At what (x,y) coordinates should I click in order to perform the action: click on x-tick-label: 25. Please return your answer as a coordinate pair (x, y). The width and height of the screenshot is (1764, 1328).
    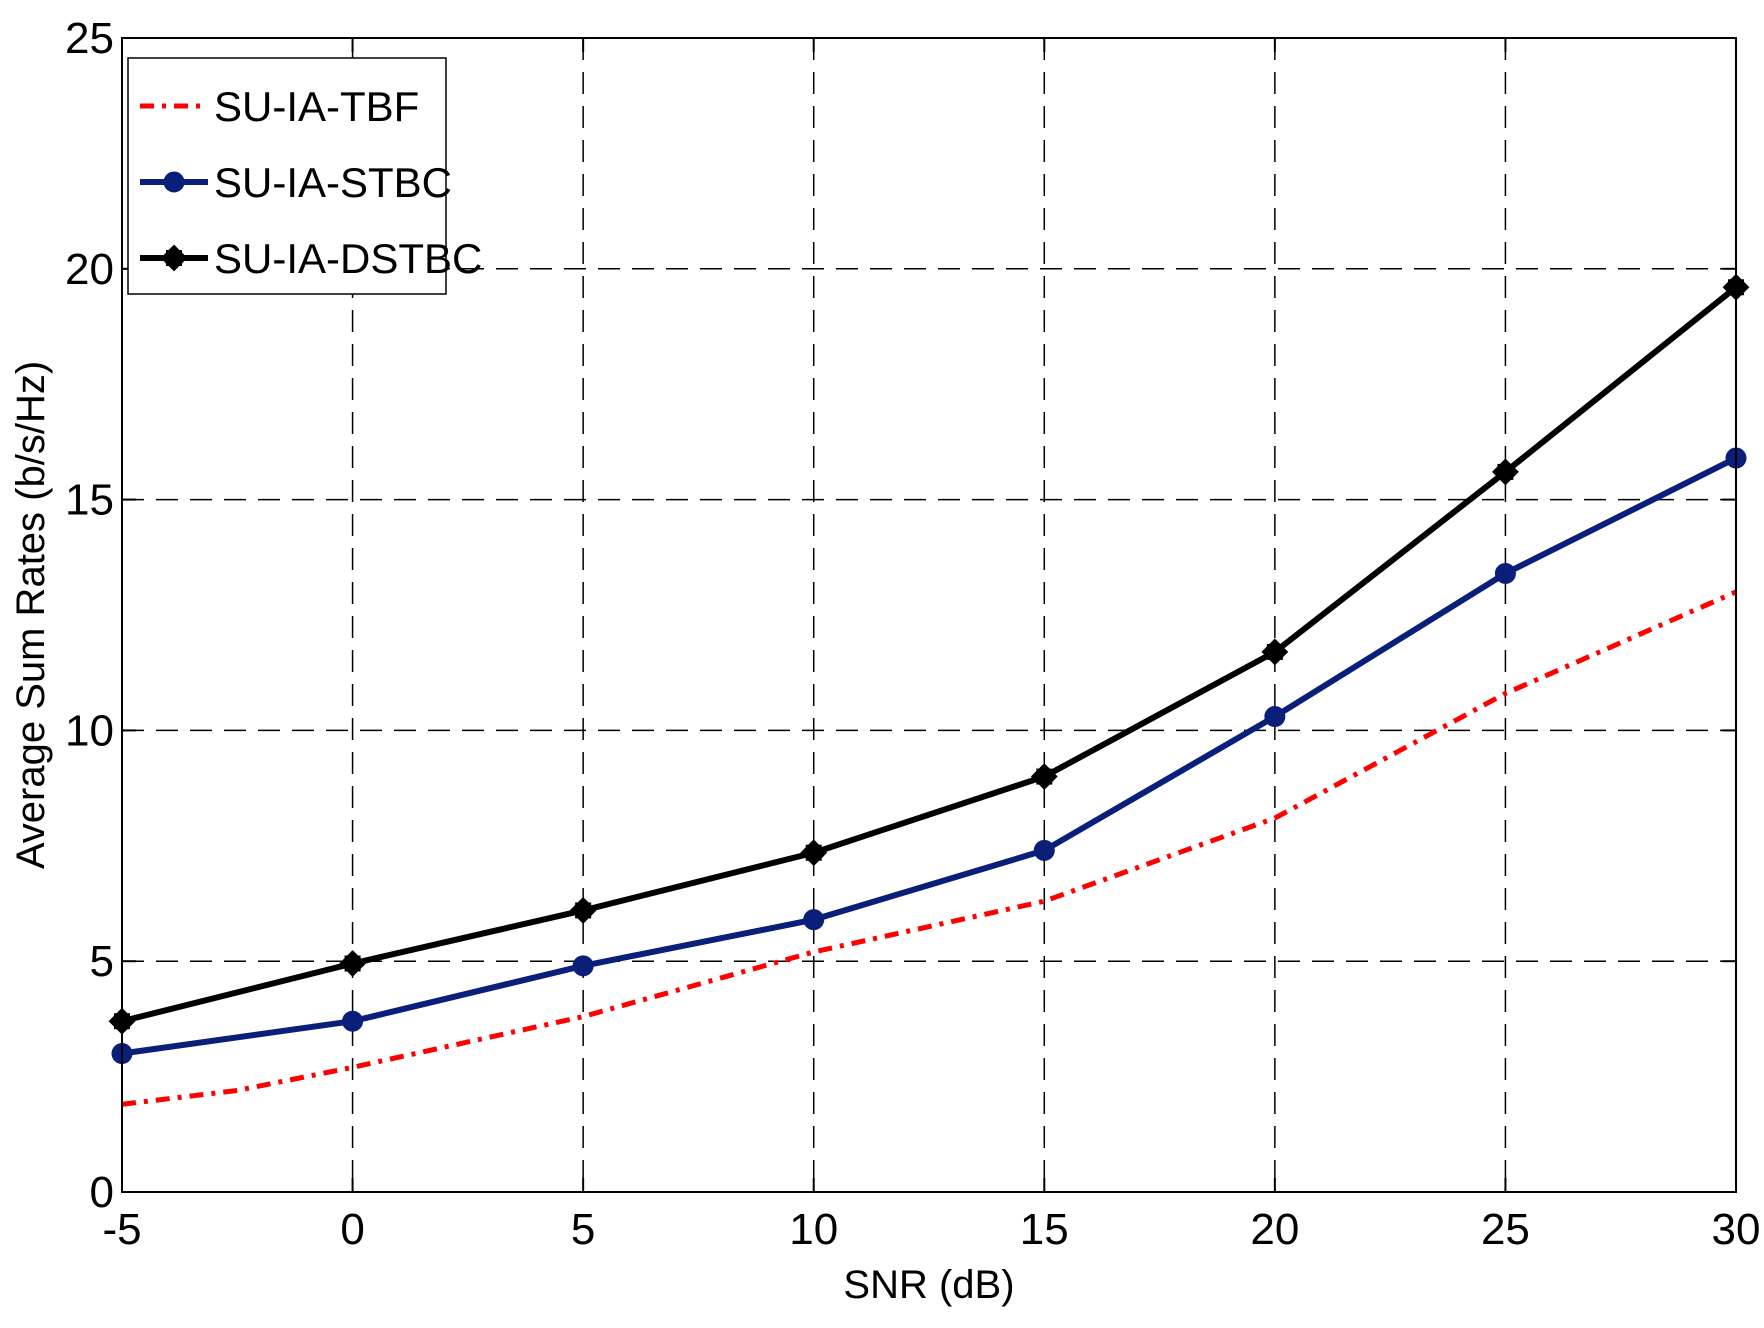
    Looking at the image, I should click on (1505, 1229).